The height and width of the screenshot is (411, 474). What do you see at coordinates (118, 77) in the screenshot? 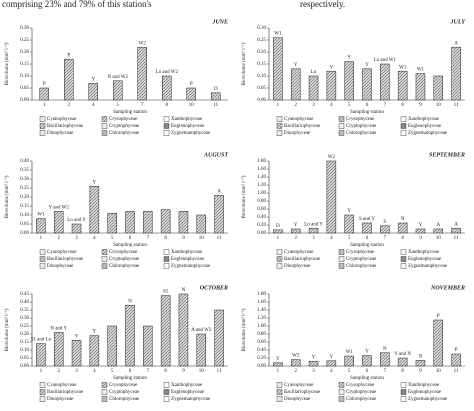
I see `bar-annotation: N and W2` at bounding box center [118, 77].